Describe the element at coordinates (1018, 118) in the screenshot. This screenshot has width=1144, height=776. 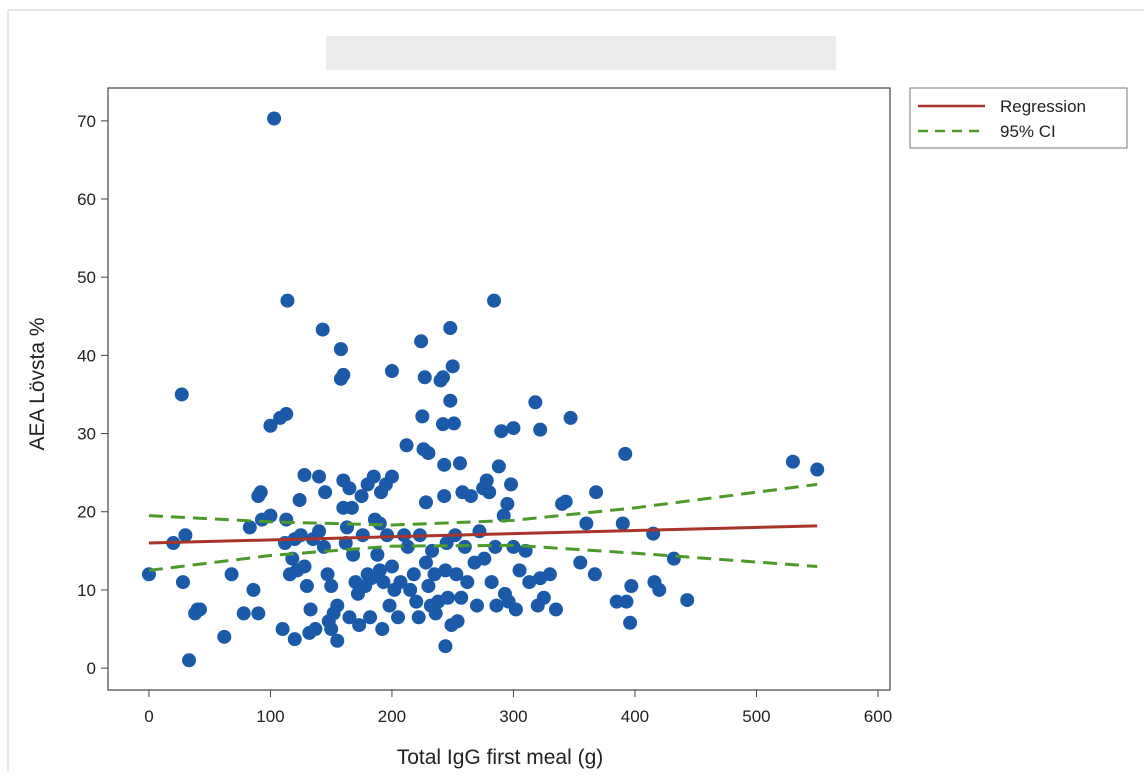
I see `legend` at that location.